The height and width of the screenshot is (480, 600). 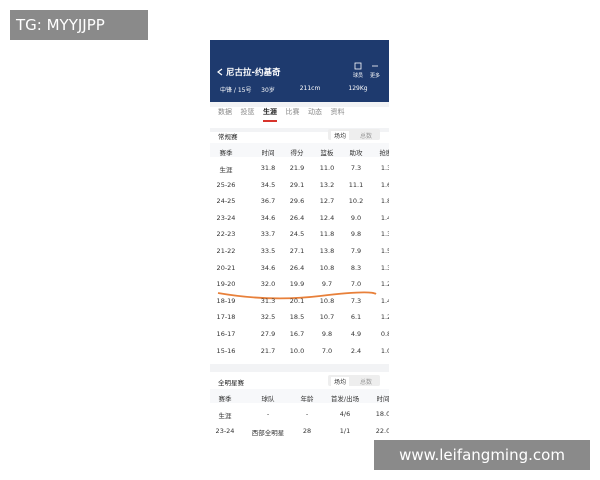 I want to click on table-cell: 29.6, so click(x=297, y=201).